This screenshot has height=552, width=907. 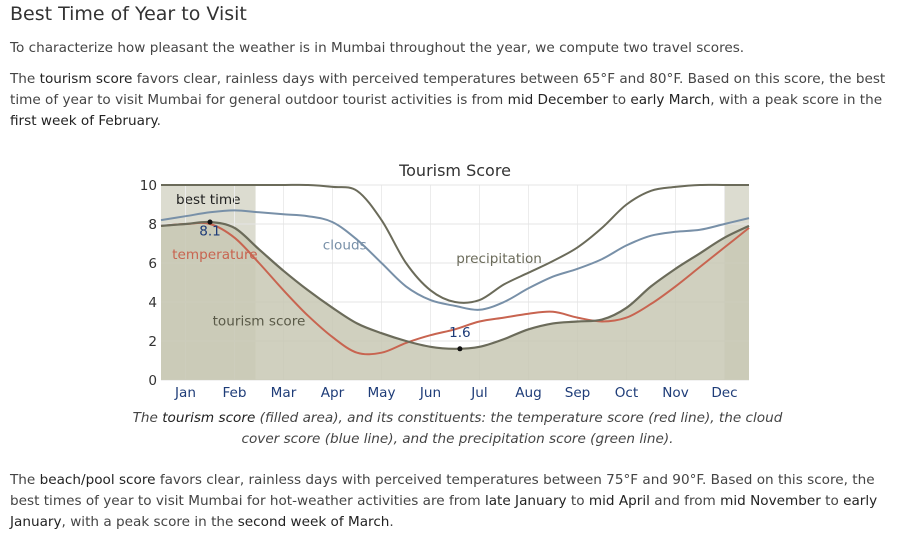 I want to click on caption-tourism-term: tourism score, so click(x=209, y=418).